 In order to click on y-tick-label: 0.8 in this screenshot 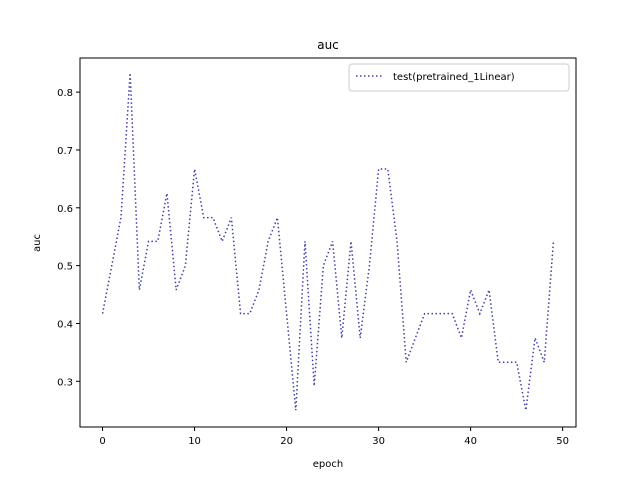, I will do `click(65, 93)`.